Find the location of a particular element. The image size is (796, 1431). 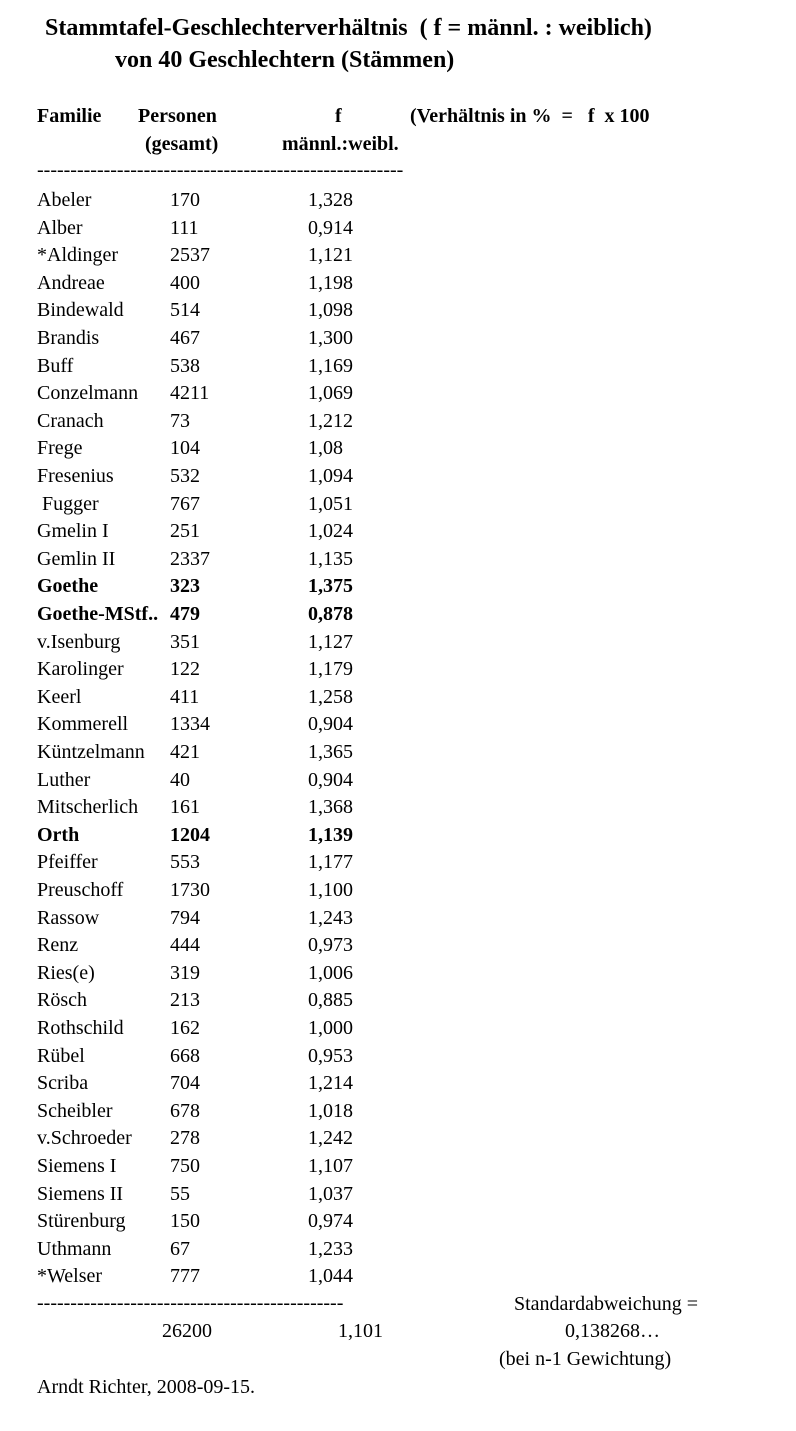

family-name: v.Schroeder is located at coordinates (84, 1138).